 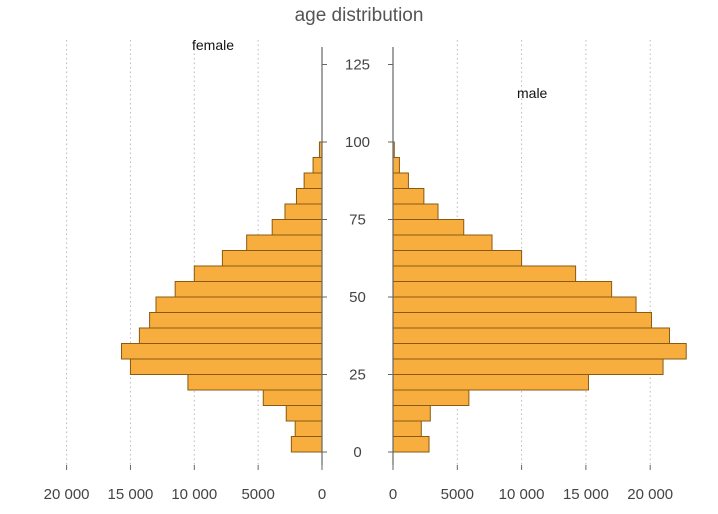 I want to click on age-tick-label-50: 50, so click(x=357, y=297).